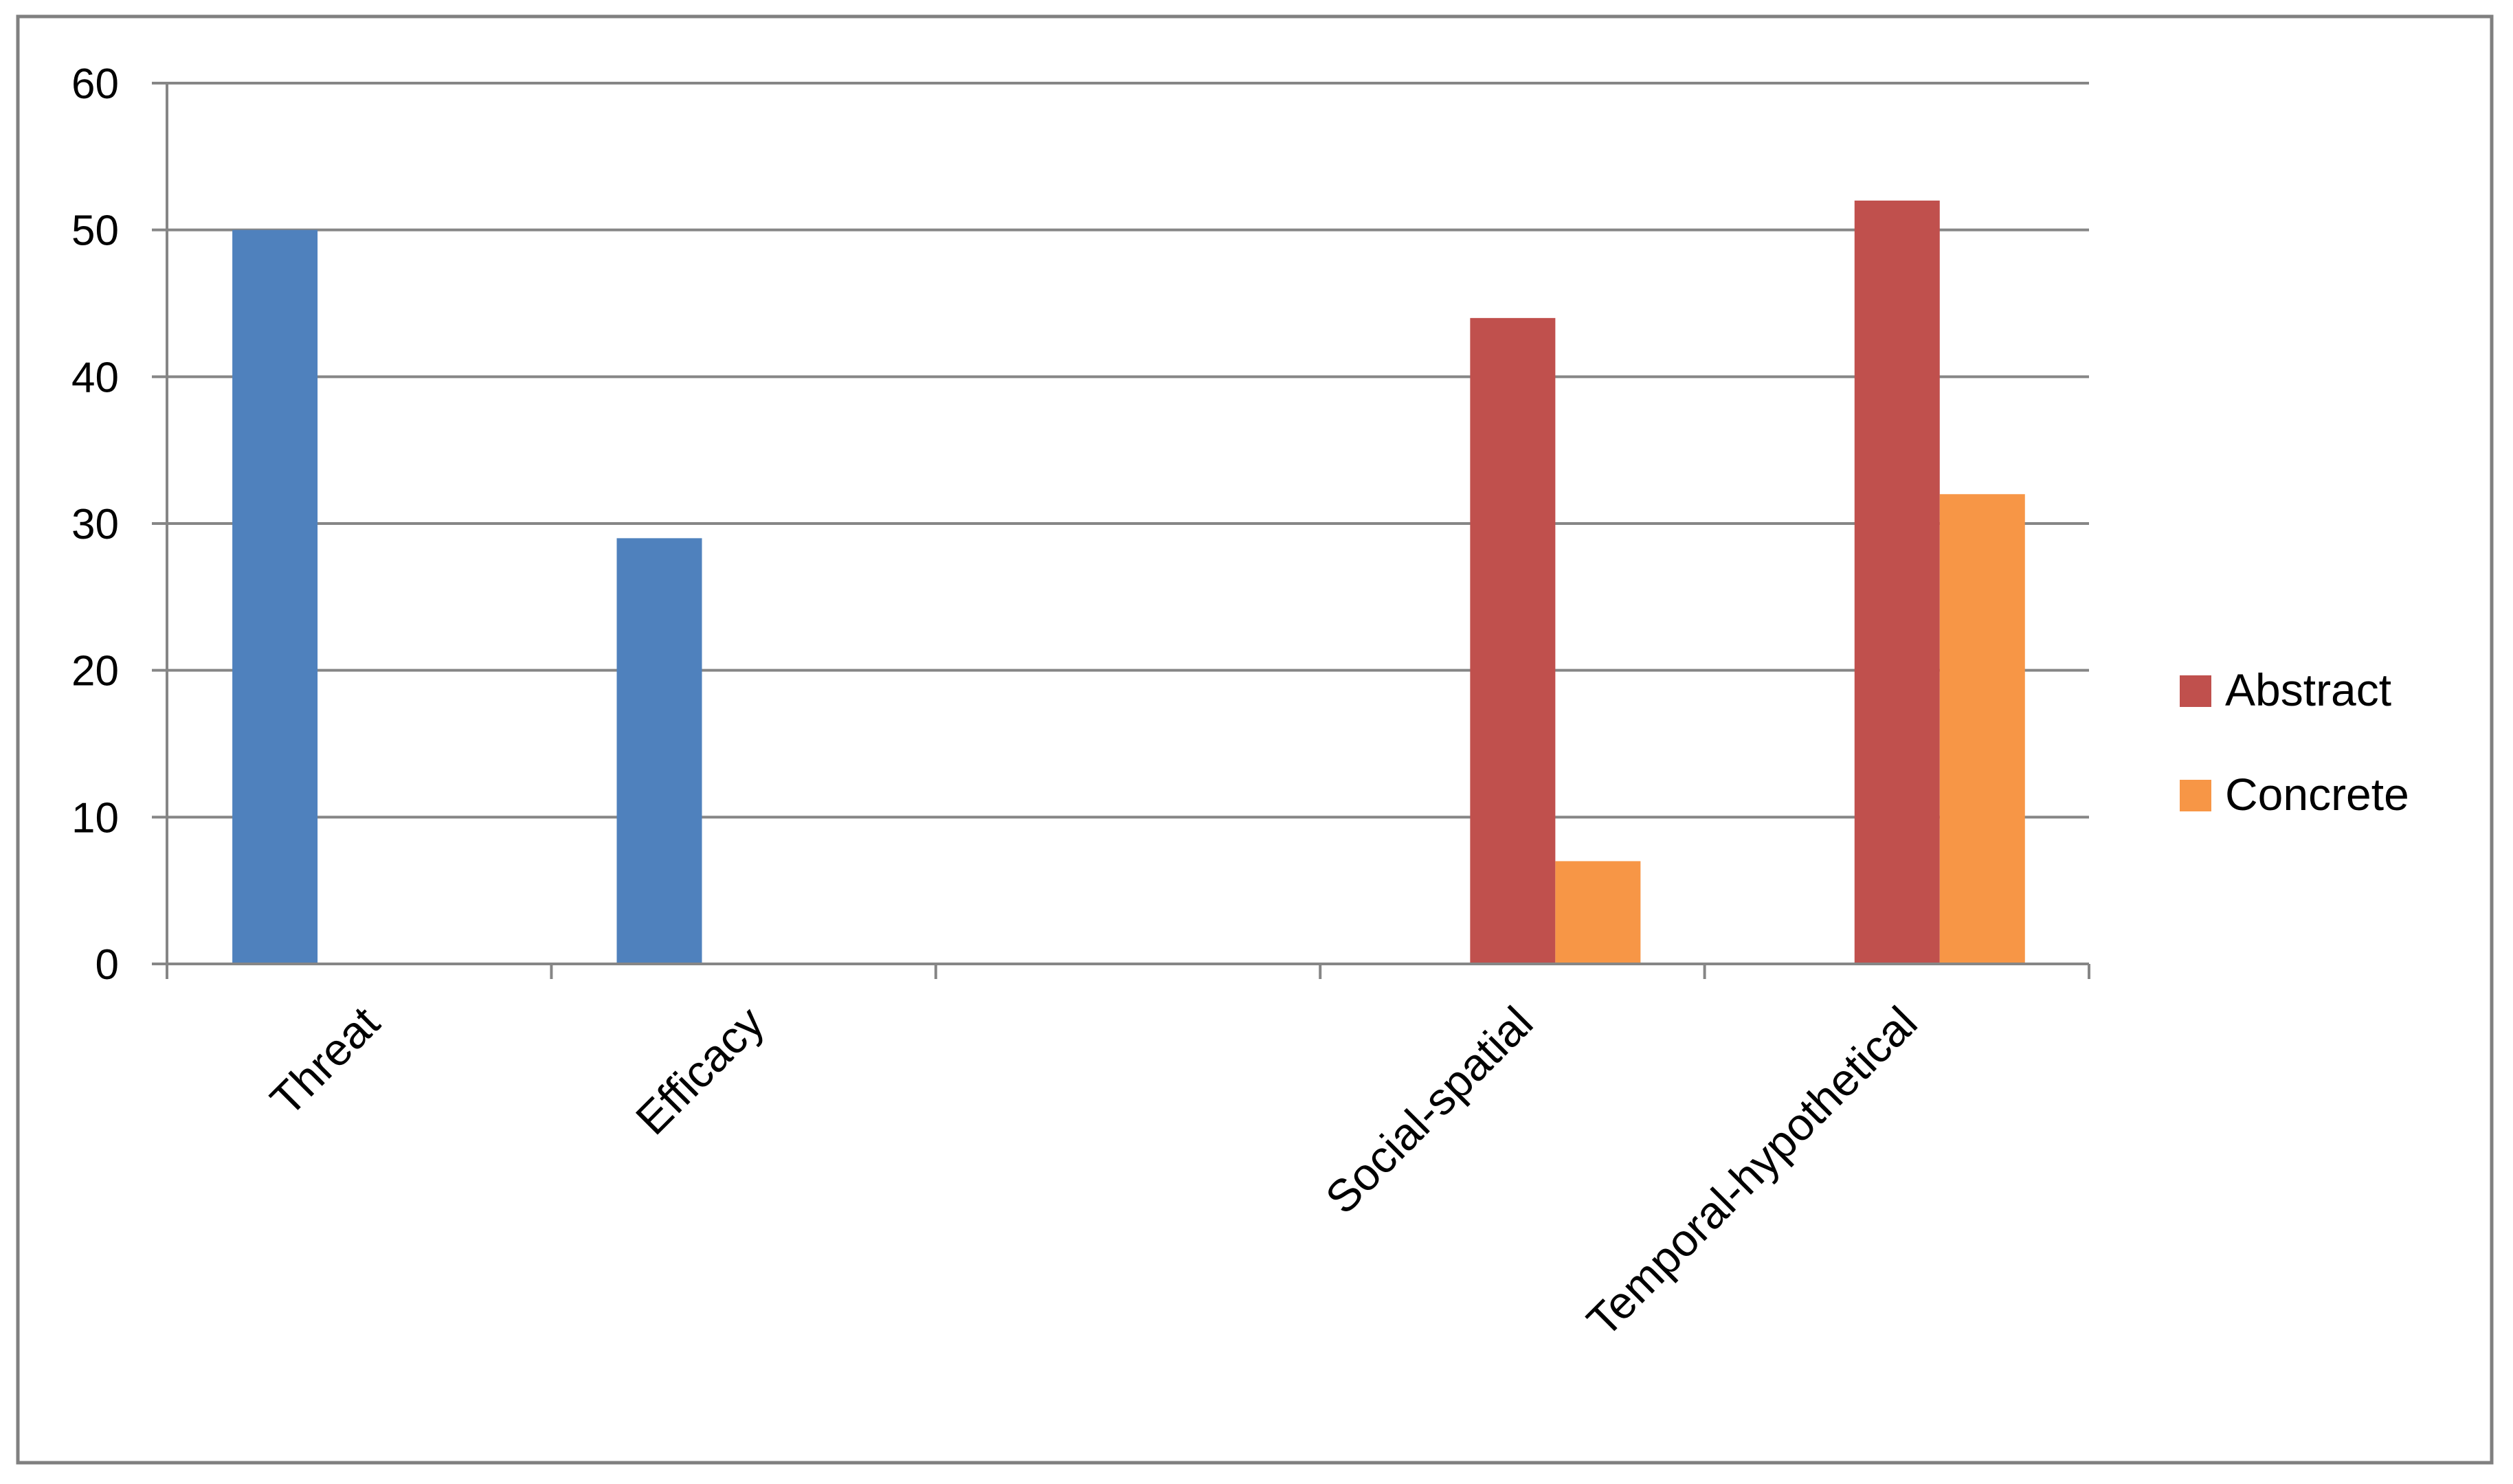 The image size is (2513, 1484). I want to click on y-tick-label-0: 0, so click(108, 965).